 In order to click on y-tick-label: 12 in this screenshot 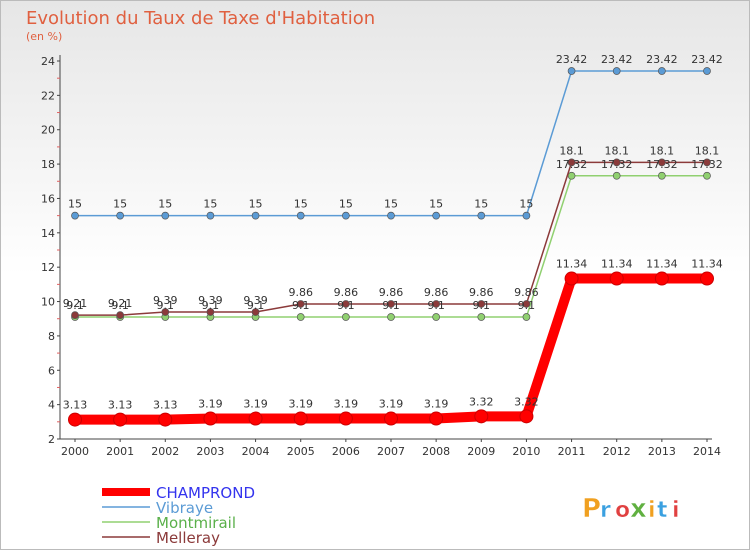, I will do `click(48, 267)`.